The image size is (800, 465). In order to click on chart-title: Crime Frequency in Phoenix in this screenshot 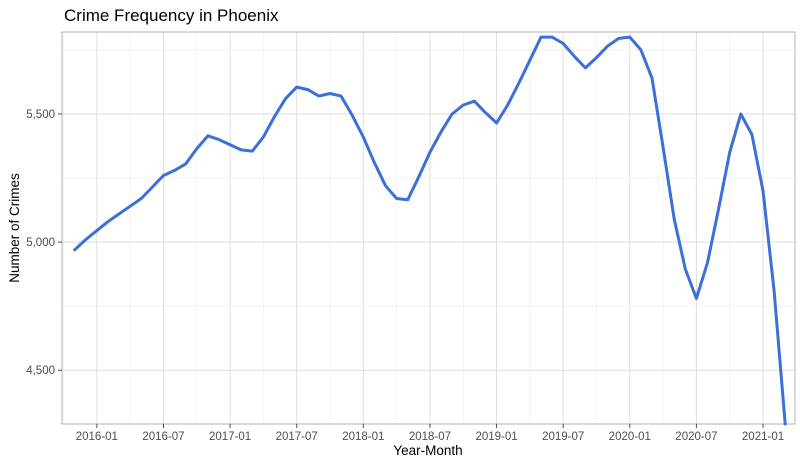, I will do `click(171, 15)`.